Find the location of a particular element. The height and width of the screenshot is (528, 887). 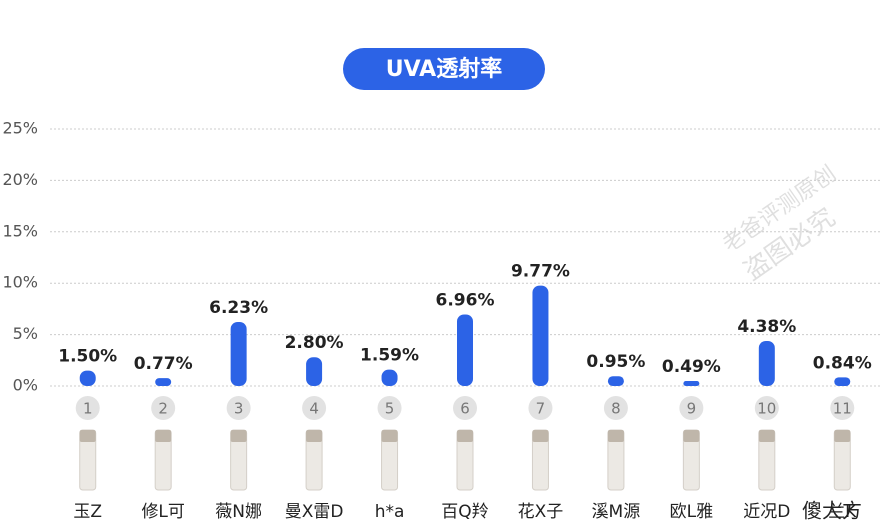

x-tick-label: h*a is located at coordinates (390, 512).